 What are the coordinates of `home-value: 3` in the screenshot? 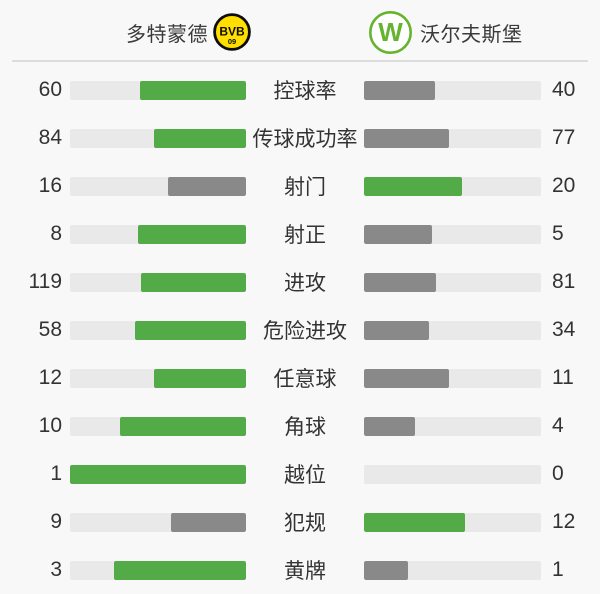 It's located at (56, 569).